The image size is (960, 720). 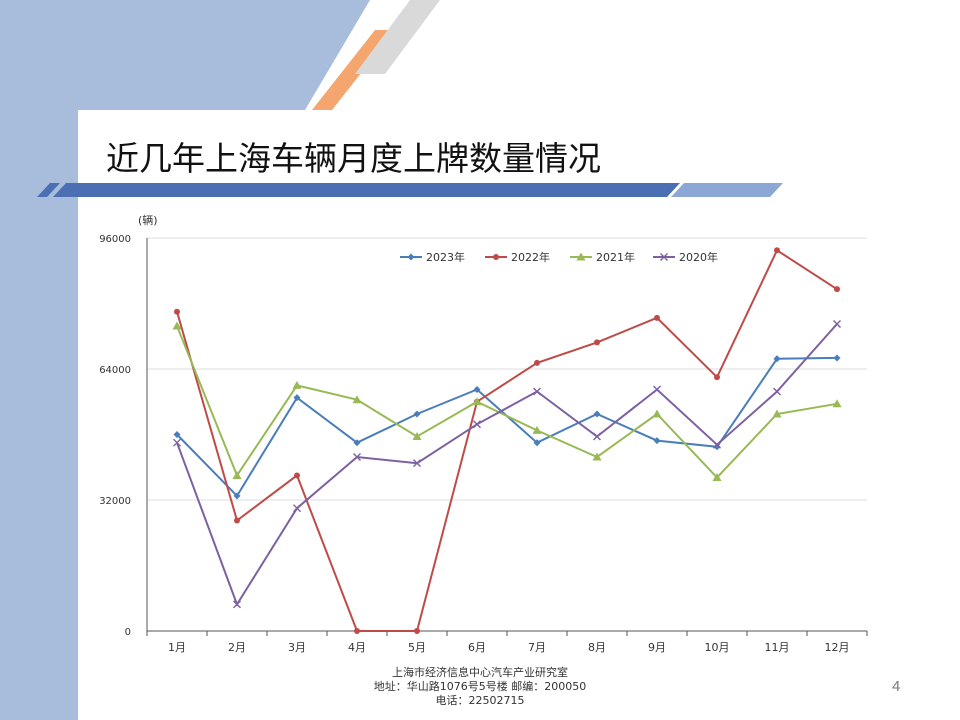 I want to click on x-tick-label: 7月, so click(x=537, y=647).